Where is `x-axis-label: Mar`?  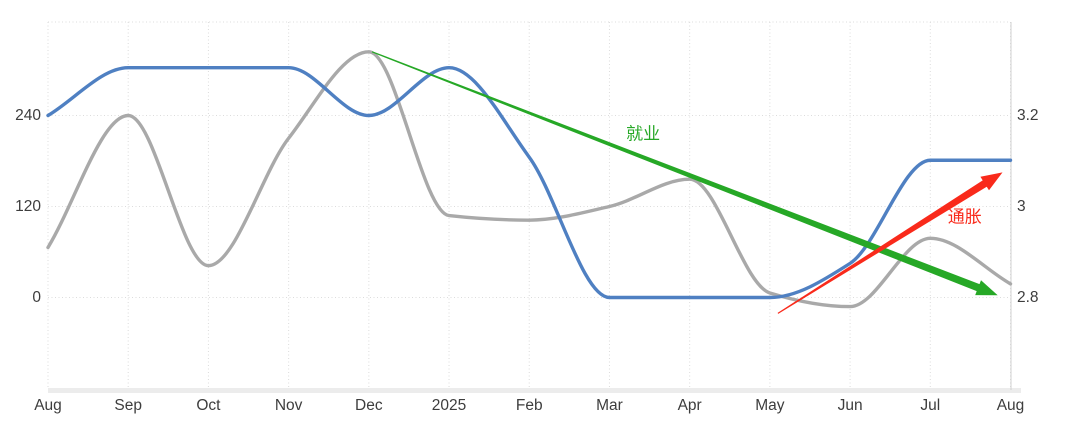
x-axis-label: Mar is located at coordinates (609, 405).